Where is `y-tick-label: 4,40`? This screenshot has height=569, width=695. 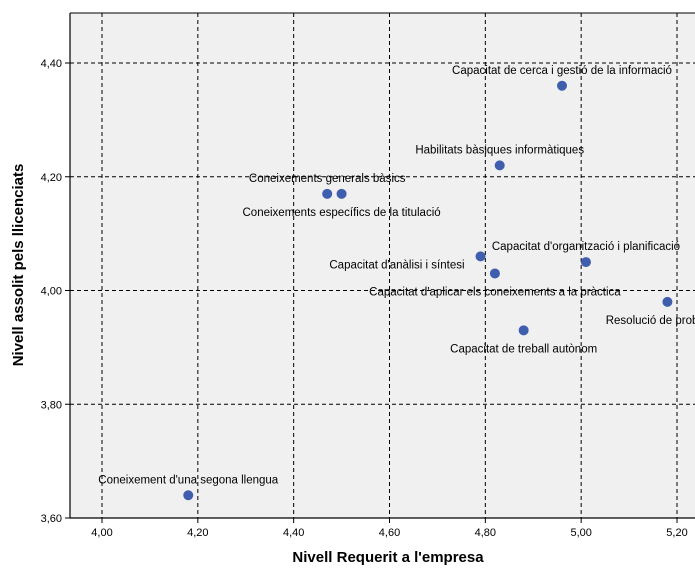 y-tick-label: 4,40 is located at coordinates (51, 64).